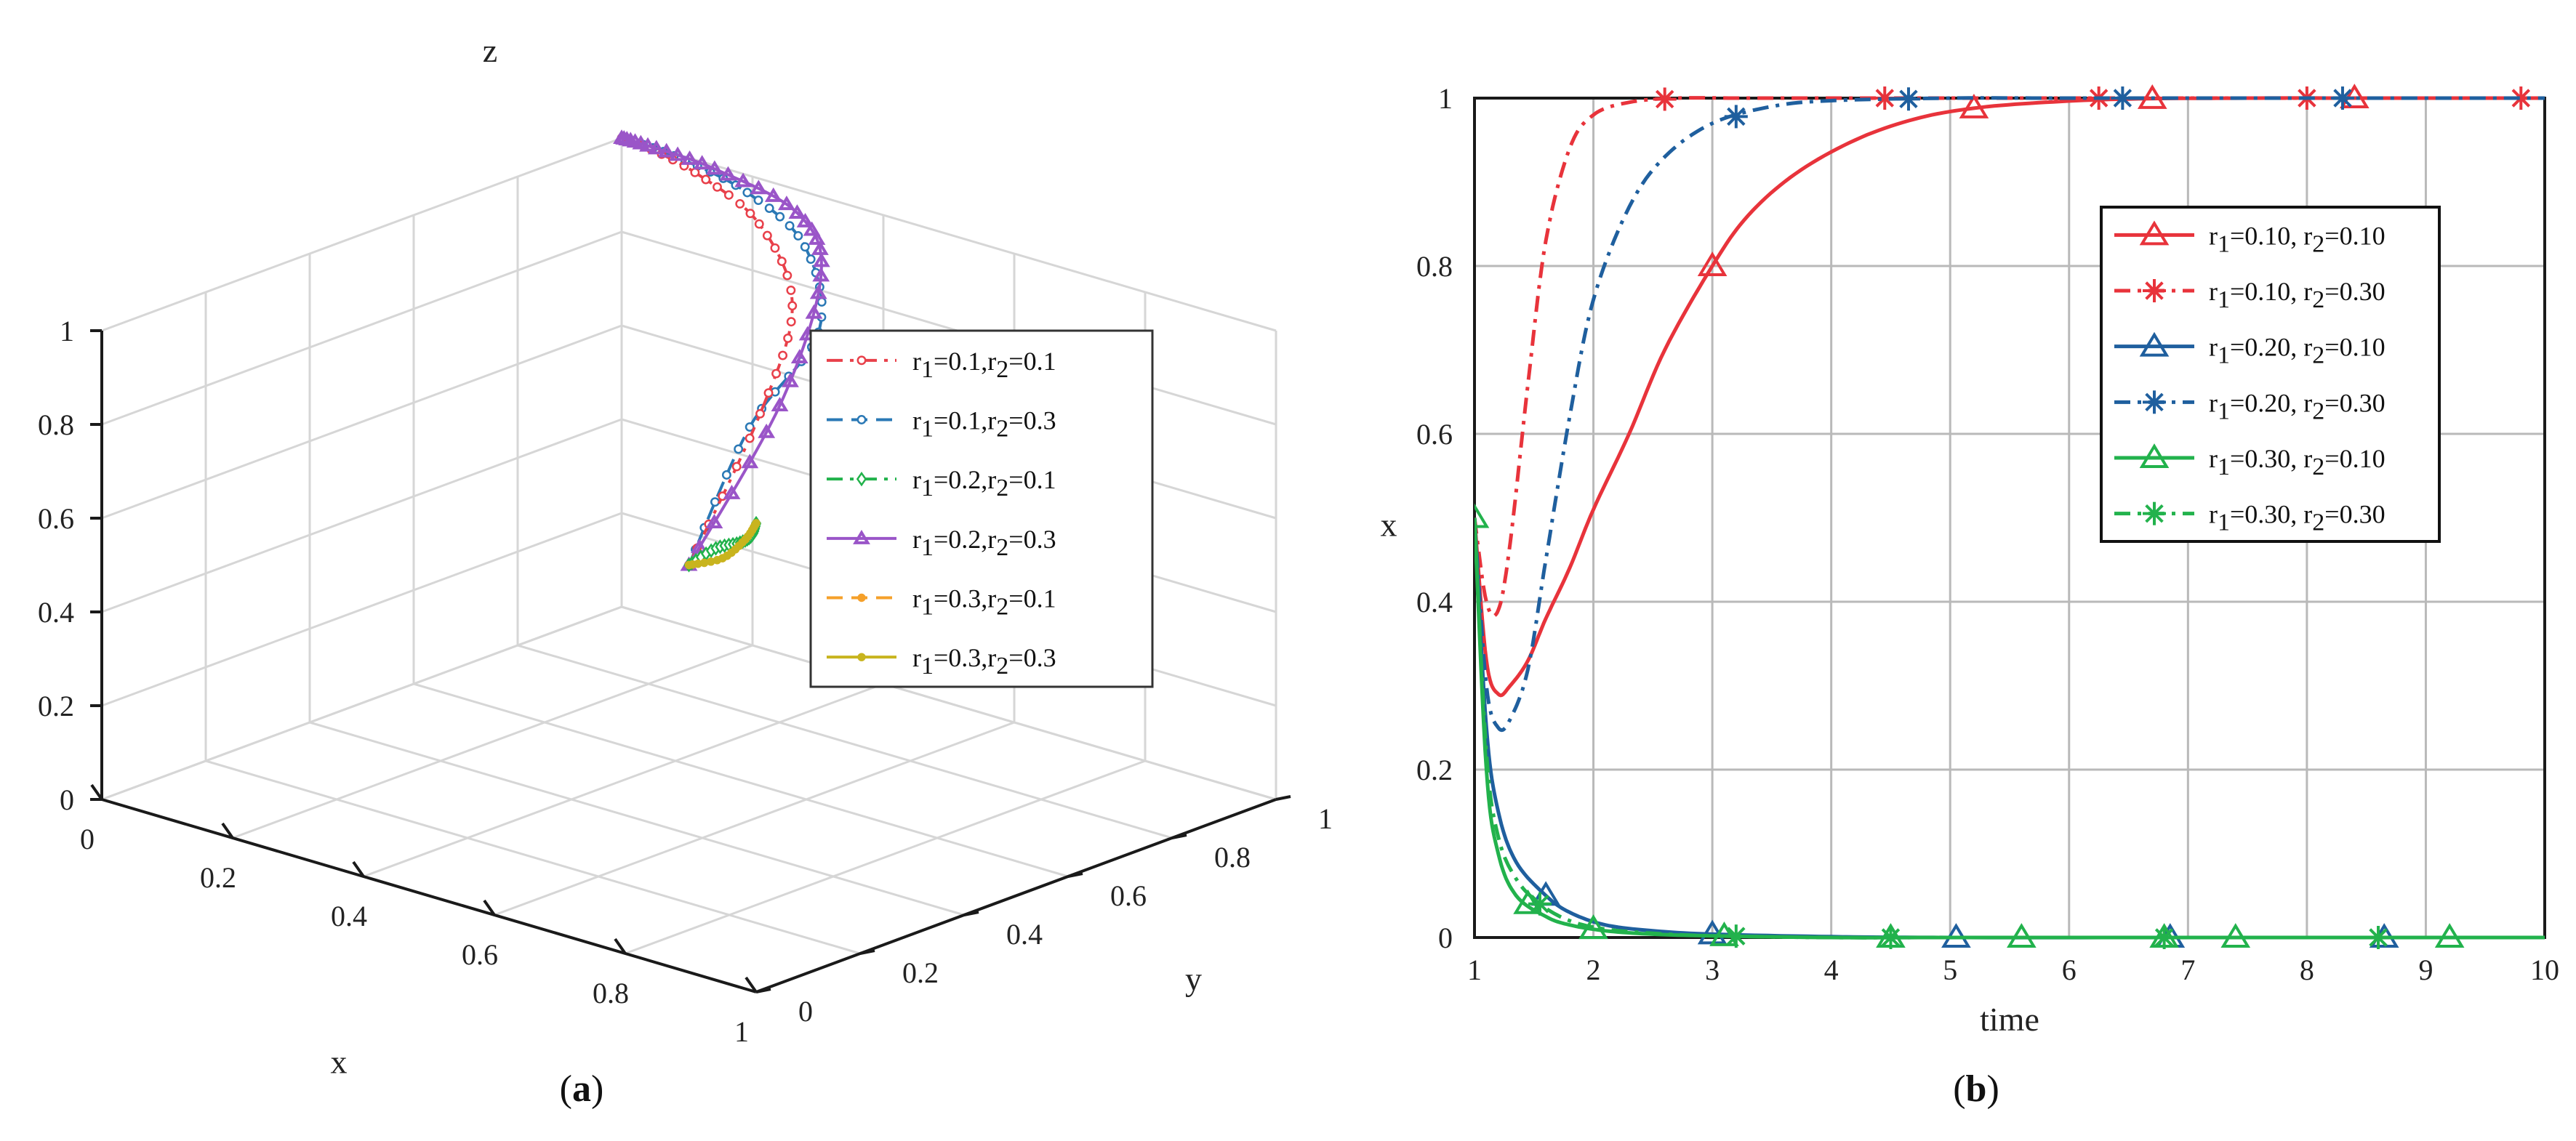  I want to click on legend-a-item: r1=0.1,r2=0.3, so click(942, 424).